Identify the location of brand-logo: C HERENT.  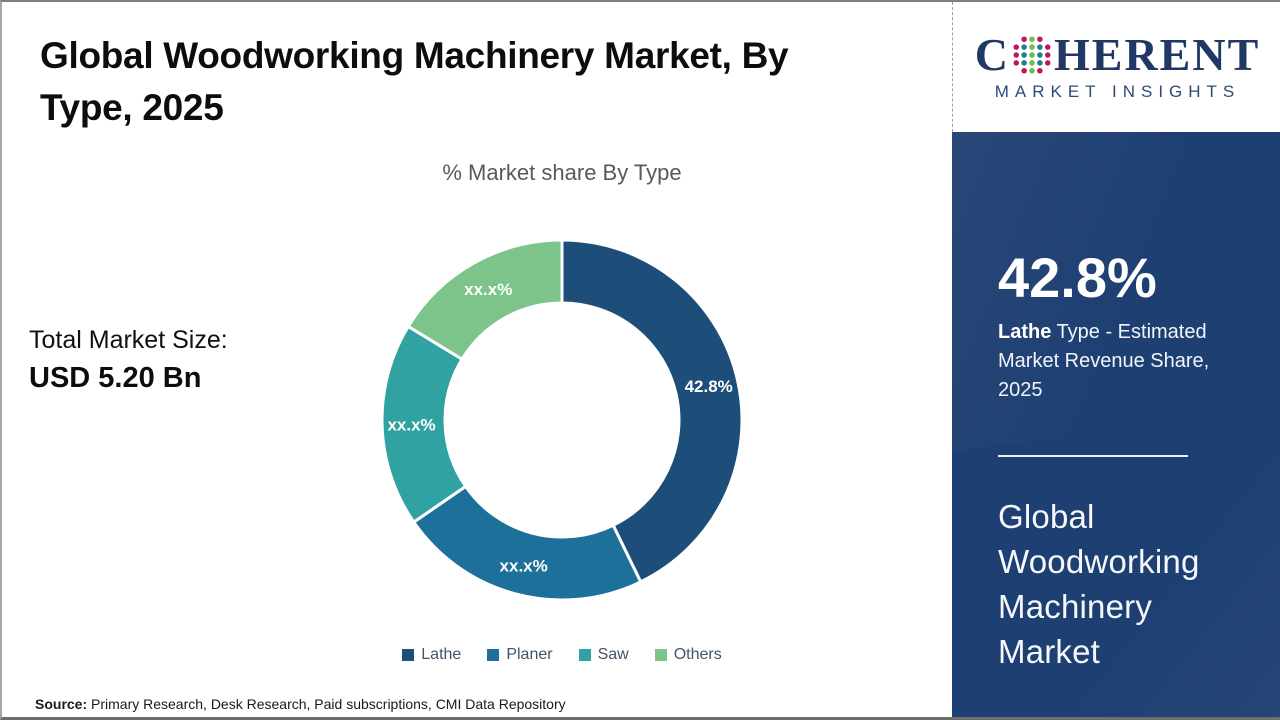
(1118, 55).